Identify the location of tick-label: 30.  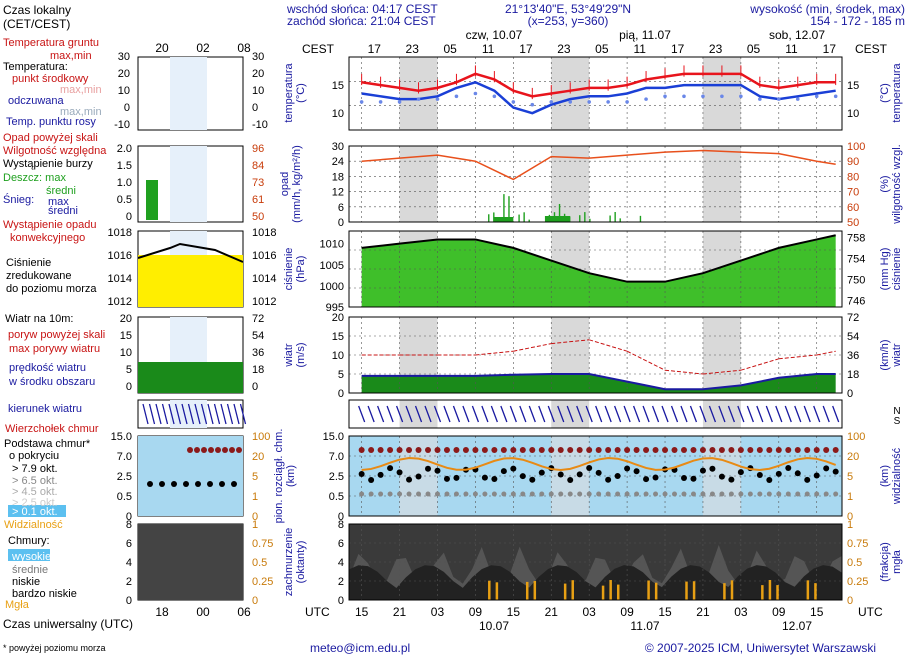
(338, 147).